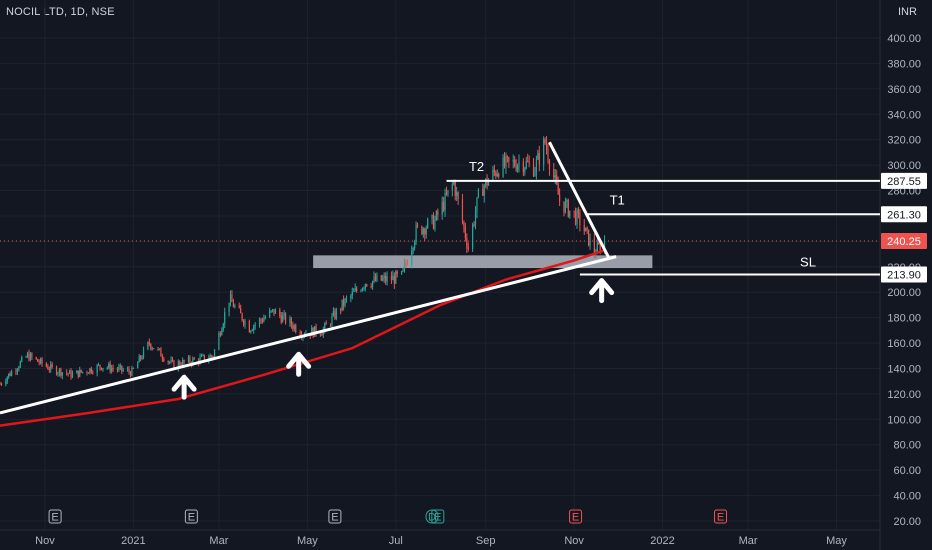  What do you see at coordinates (904, 215) in the screenshot?
I see `level-price-tag-text: 261.30` at bounding box center [904, 215].